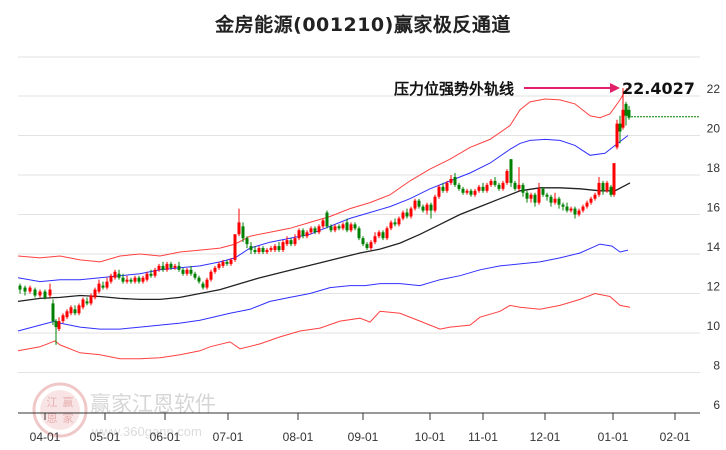 Image resolution: width=726 pixels, height=450 pixels. I want to click on x-tick-label: 04-01, so click(45, 437).